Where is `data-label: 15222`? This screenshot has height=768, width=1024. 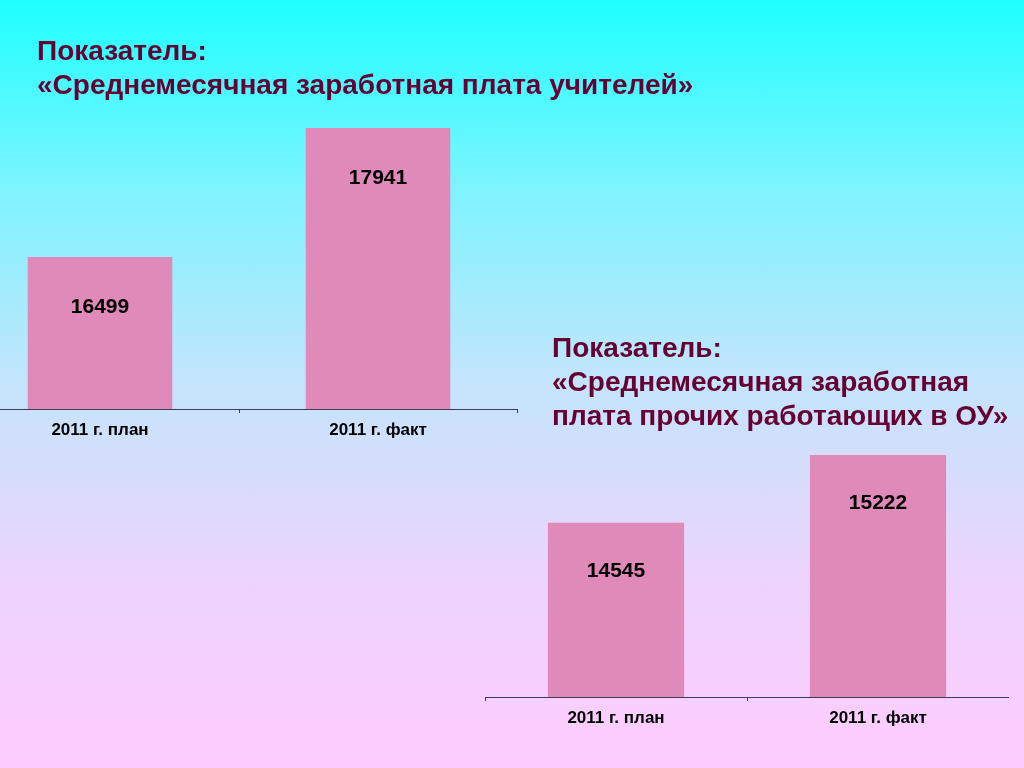
data-label: 15222 is located at coordinates (878, 501).